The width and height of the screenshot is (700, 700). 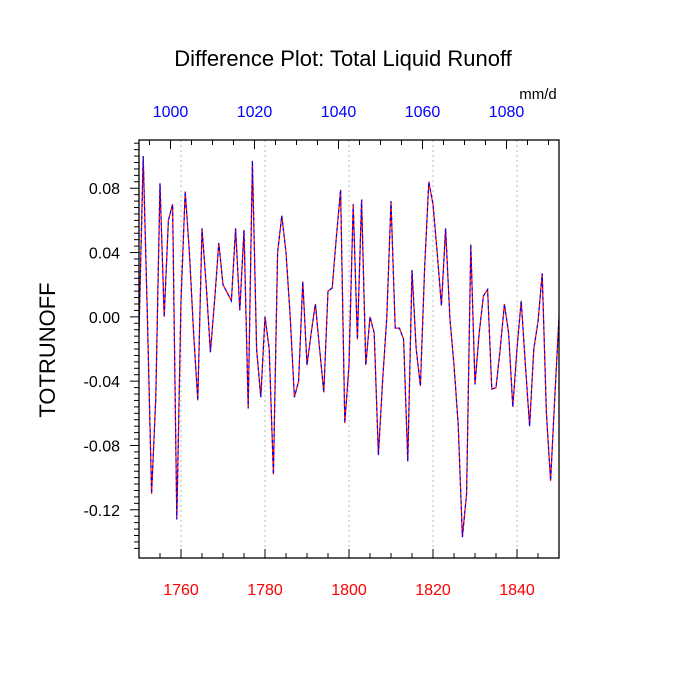 I want to click on y-tick-label: 0.08, so click(x=104, y=189).